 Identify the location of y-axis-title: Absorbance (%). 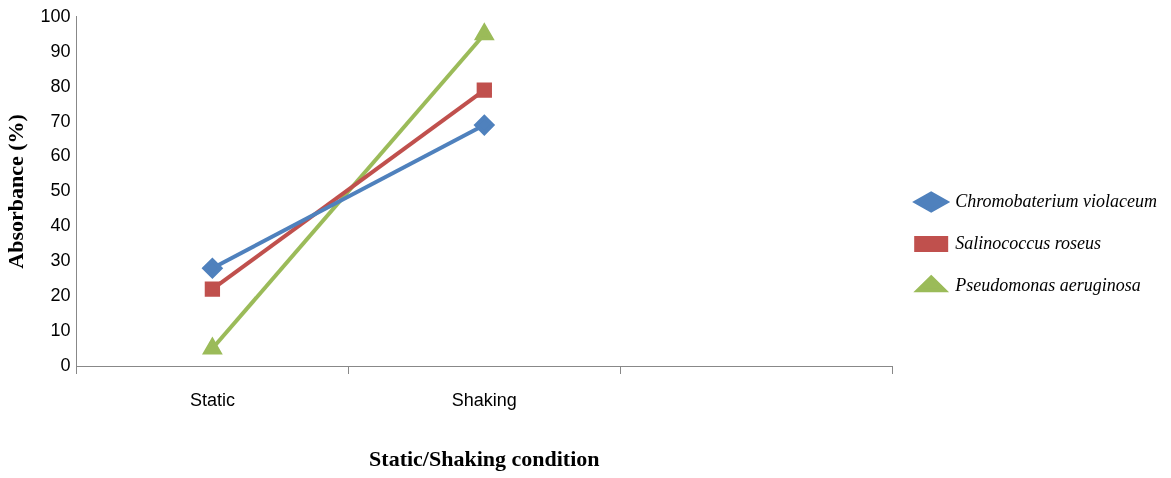
(15, 191).